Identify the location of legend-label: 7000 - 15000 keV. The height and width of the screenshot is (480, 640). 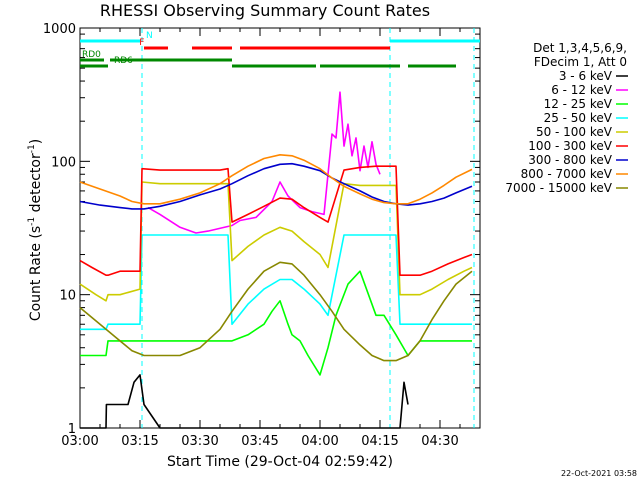
(558, 188).